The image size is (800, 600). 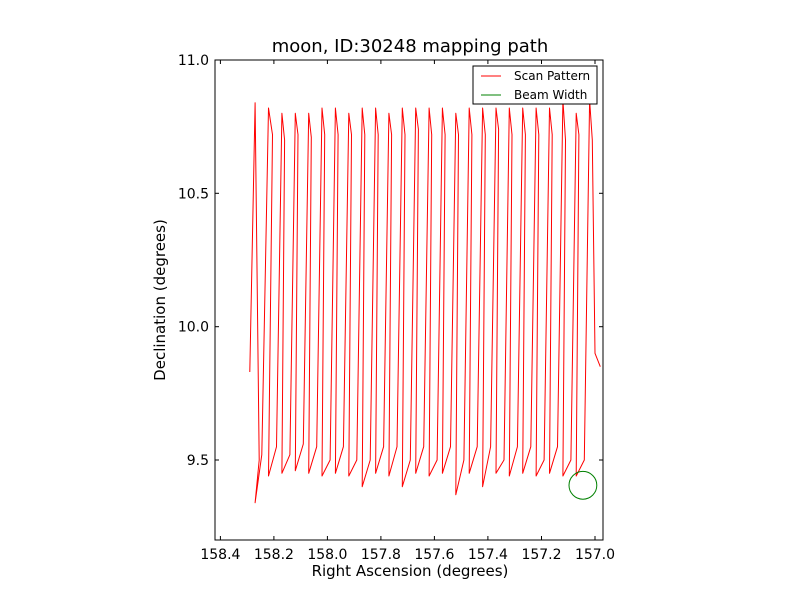 What do you see at coordinates (198, 461) in the screenshot?
I see `y-tick-label: 9.5` at bounding box center [198, 461].